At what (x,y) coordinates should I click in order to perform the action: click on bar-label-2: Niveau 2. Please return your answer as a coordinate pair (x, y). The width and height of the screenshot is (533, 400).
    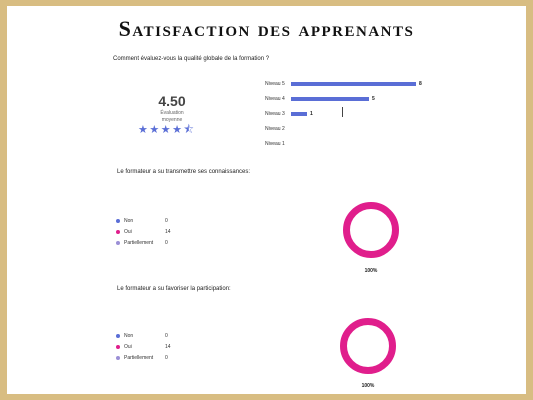
    Looking at the image, I should click on (275, 129).